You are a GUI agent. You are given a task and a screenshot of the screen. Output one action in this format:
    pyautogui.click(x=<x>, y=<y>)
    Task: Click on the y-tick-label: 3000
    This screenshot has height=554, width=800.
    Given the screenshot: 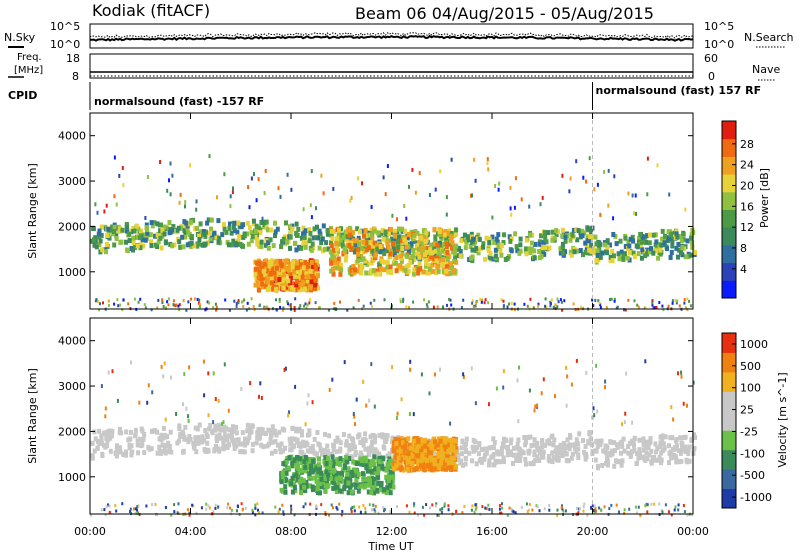 What is the action you would take?
    pyautogui.click(x=72, y=386)
    